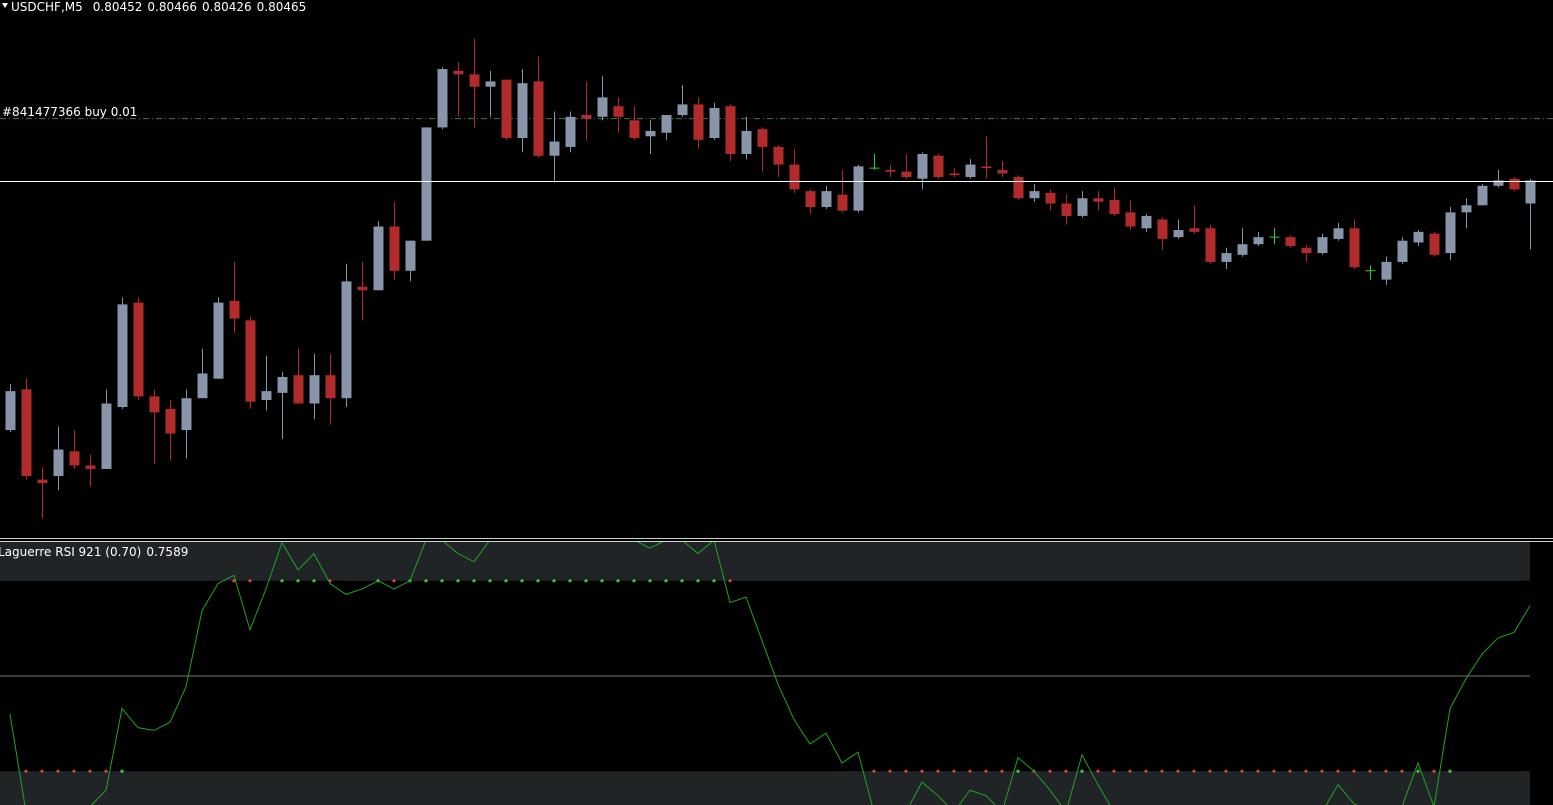 This screenshot has height=805, width=1553. Describe the element at coordinates (69, 112) in the screenshot. I see `order-label: #841477366 buy 0.01` at that location.